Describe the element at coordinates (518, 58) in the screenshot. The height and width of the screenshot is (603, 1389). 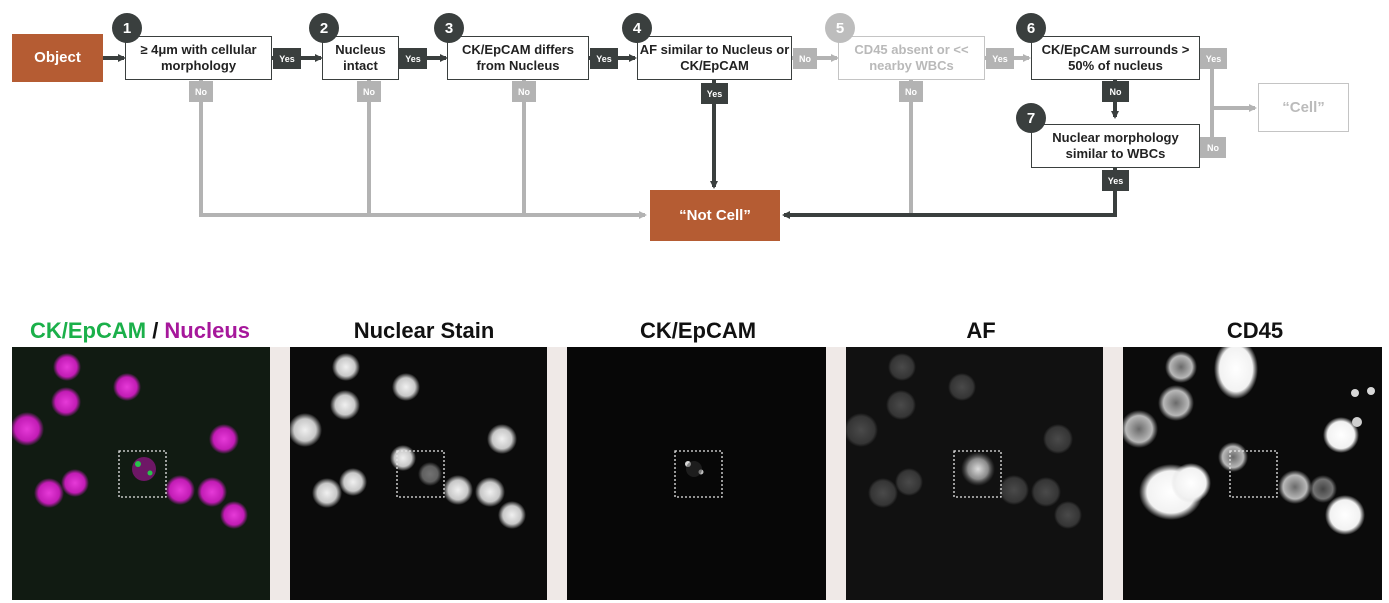
I see `step-3-box: CK/EpCAM differs from Nucleus` at that location.